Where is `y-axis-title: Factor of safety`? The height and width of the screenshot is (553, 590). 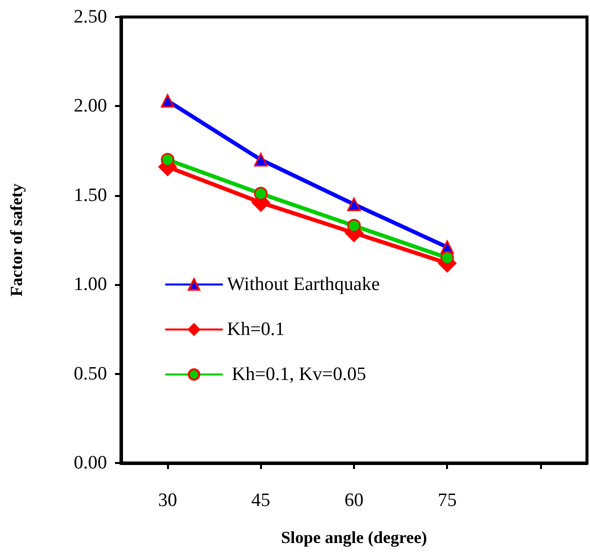 y-axis-title: Factor of safety is located at coordinates (16, 239).